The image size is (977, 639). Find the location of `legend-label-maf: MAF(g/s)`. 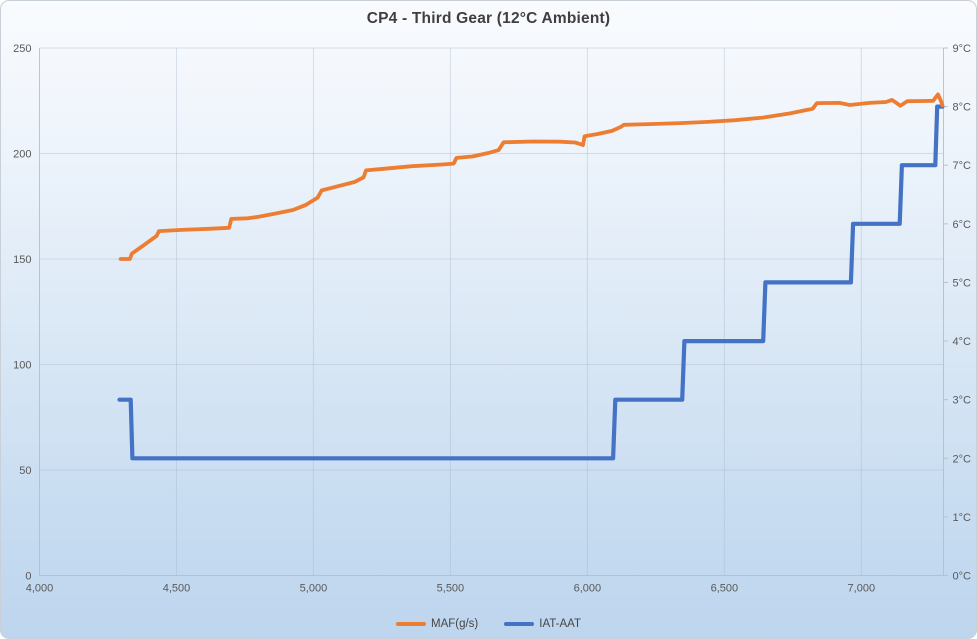

legend-label-maf: MAF(g/s) is located at coordinates (454, 624).